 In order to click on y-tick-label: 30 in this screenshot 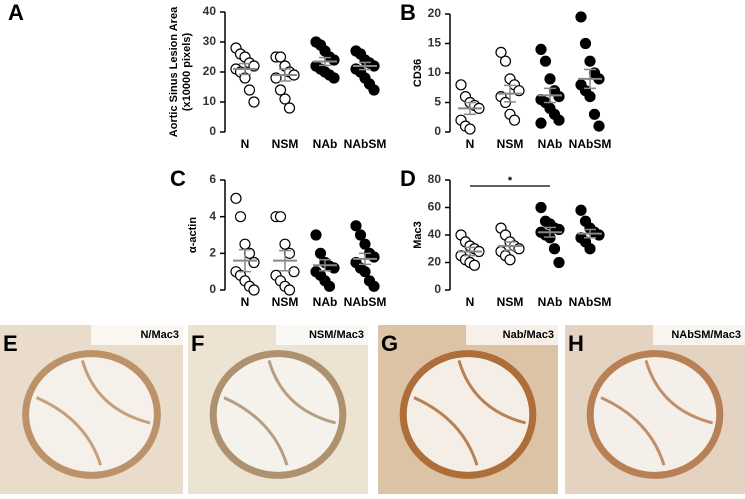, I will do `click(210, 41)`.